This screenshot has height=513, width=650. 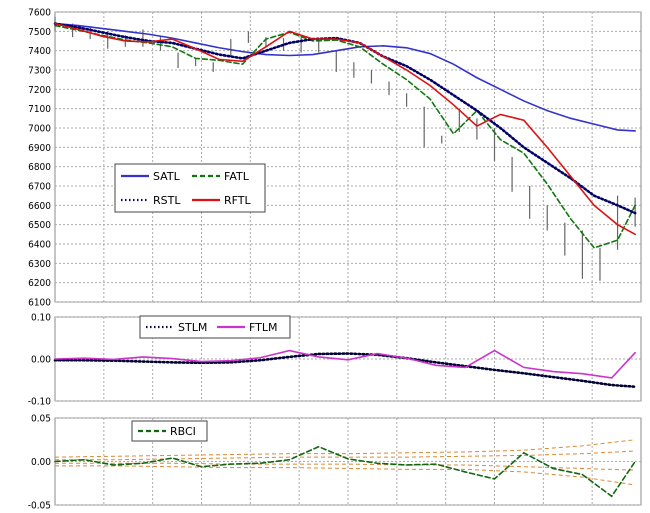 What do you see at coordinates (39, 32) in the screenshot?
I see `y-tick-label: 7500` at bounding box center [39, 32].